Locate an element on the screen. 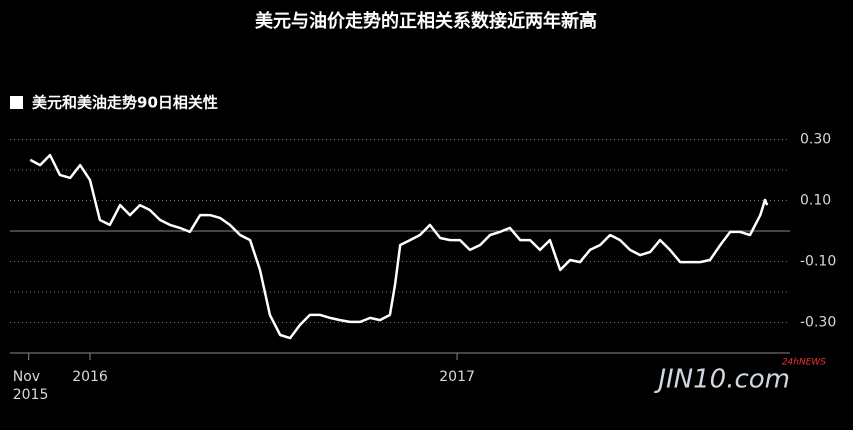  watermark: JIN10.com is located at coordinates (721, 380).